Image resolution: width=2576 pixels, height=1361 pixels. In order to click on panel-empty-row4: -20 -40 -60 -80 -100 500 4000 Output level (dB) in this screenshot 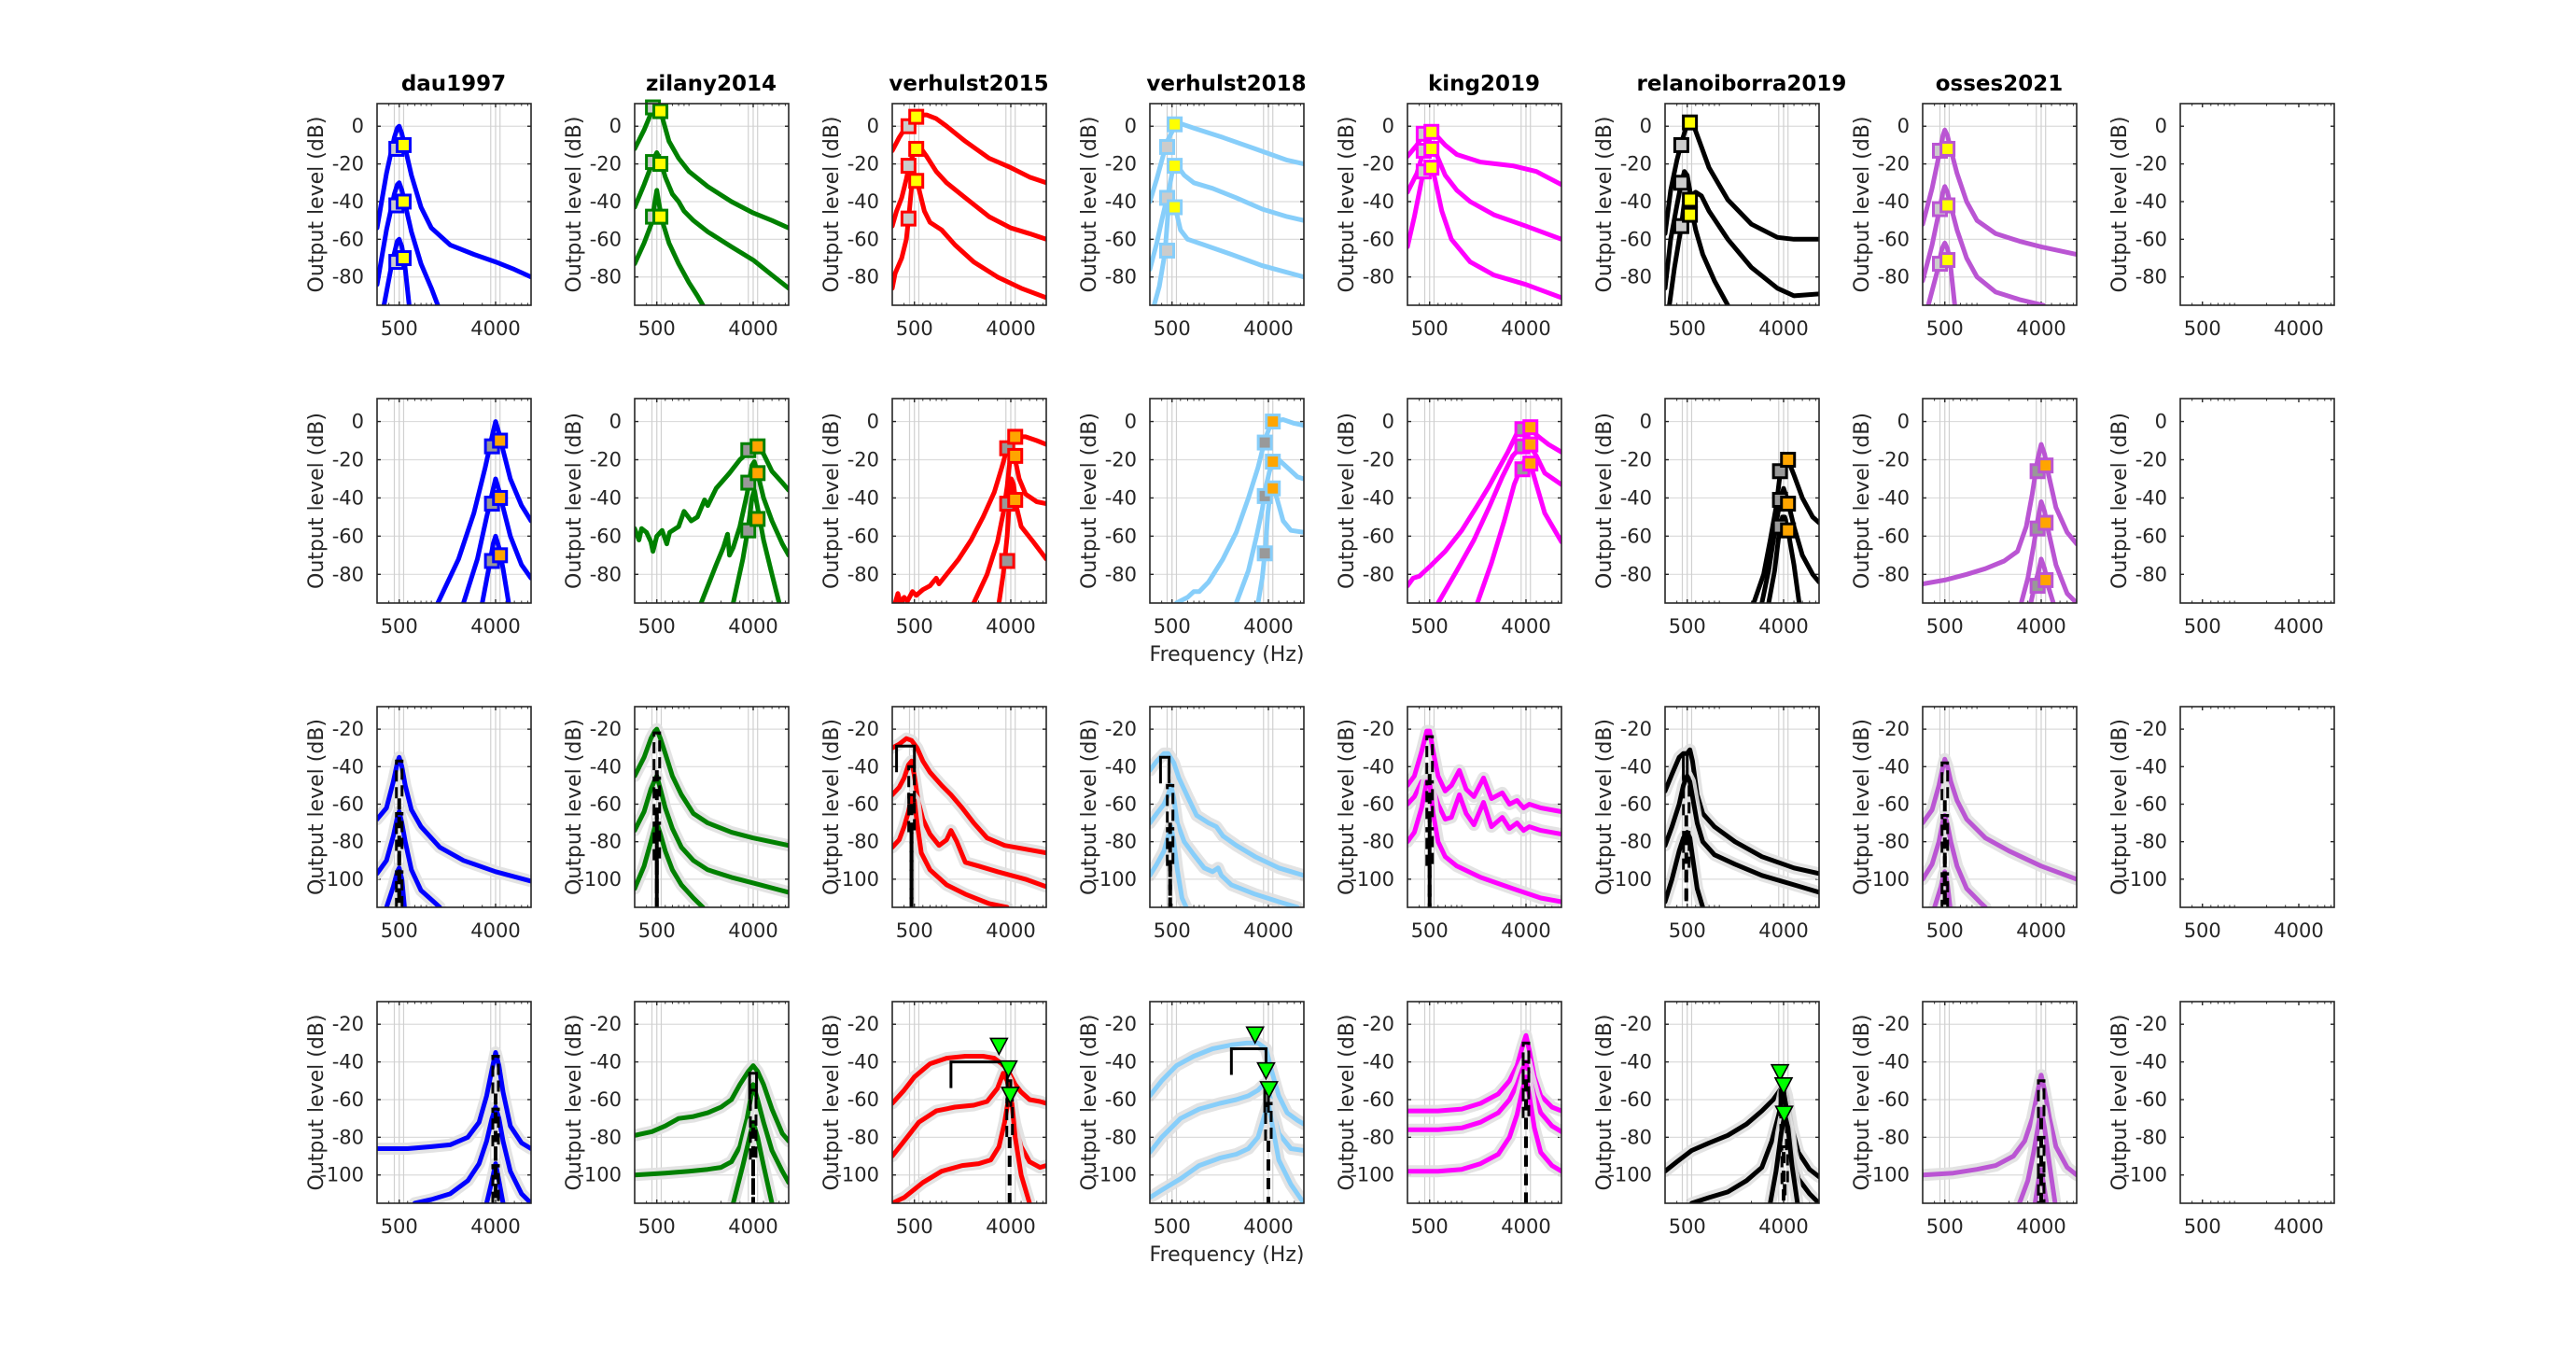, I will do `click(2221, 1119)`.